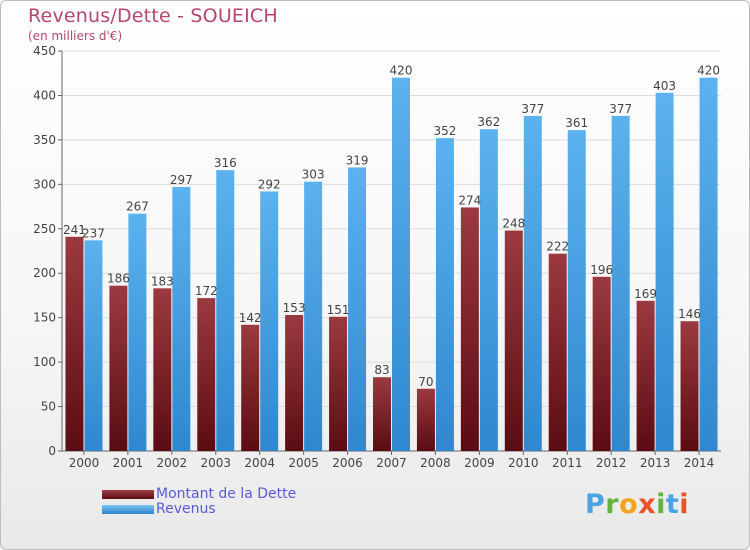 The image size is (750, 550). What do you see at coordinates (137, 207) in the screenshot?
I see `data-label-revenue: 267` at bounding box center [137, 207].